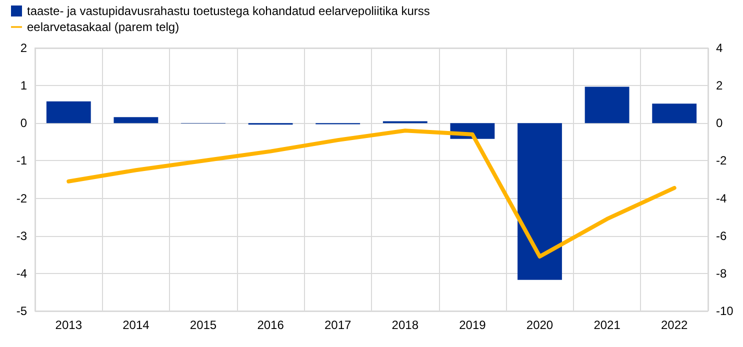 This screenshot has width=743, height=347. Describe the element at coordinates (721, 273) in the screenshot. I see `y2-tick-label: -8` at that location.